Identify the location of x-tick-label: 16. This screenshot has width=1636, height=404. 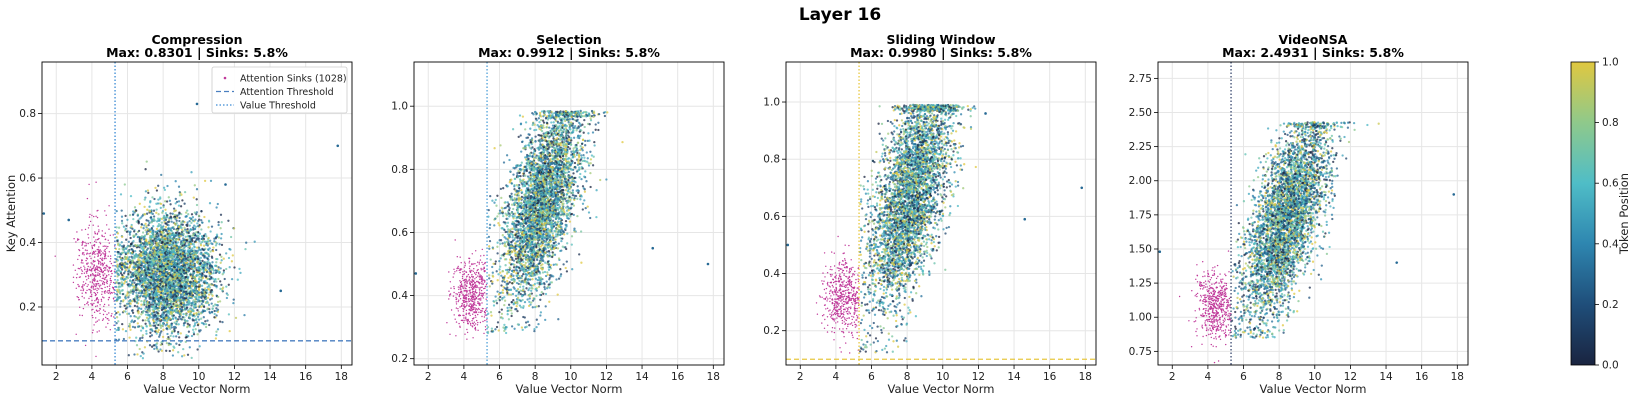
(306, 377).